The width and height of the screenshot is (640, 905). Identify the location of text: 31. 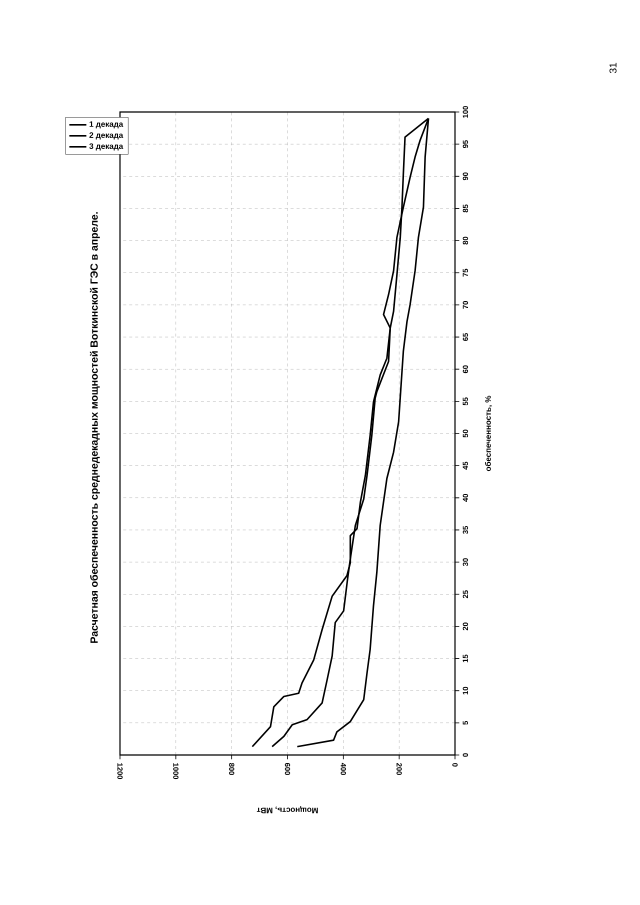
(613, 68).